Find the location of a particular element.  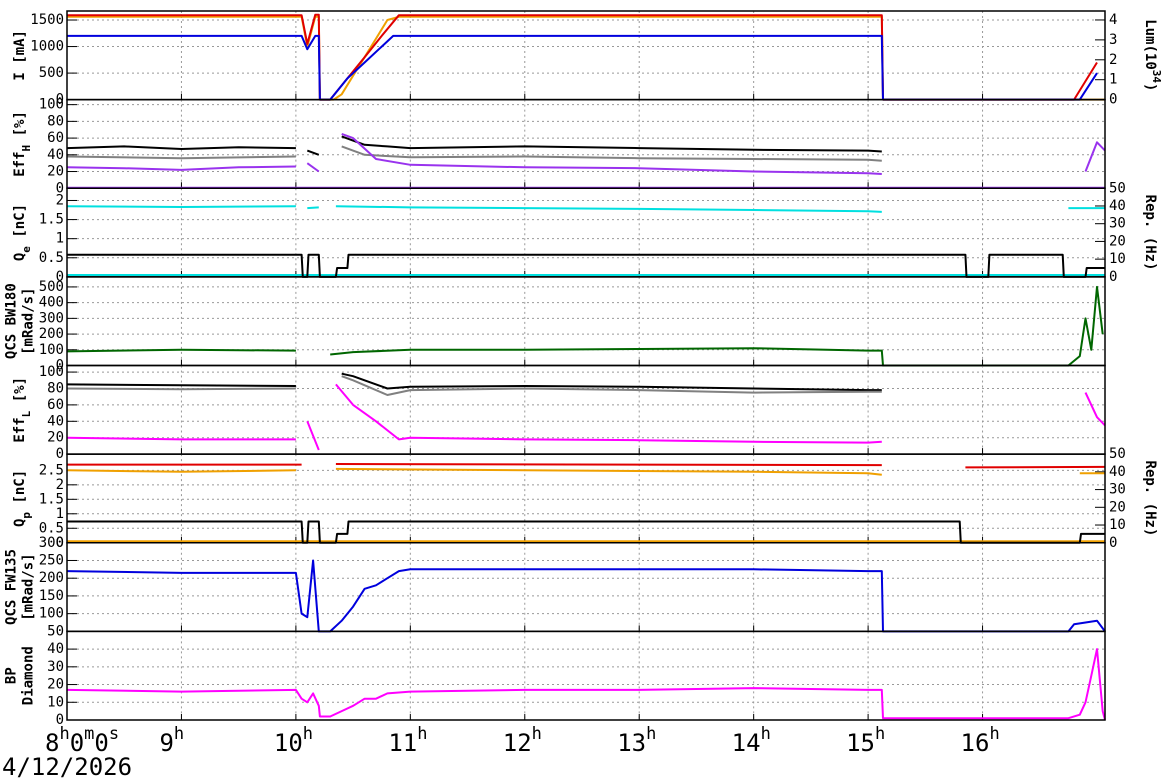

x-tick-label: 15h is located at coordinates (865, 740).